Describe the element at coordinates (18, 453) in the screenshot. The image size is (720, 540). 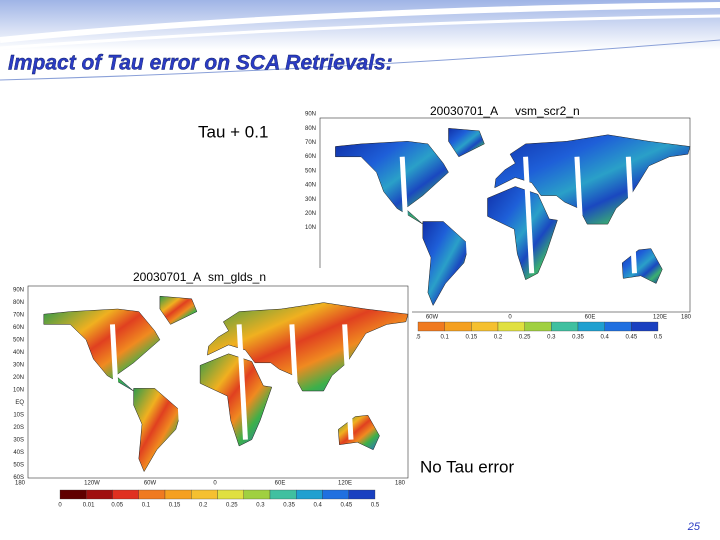
I see `lat-label: 40S` at that location.